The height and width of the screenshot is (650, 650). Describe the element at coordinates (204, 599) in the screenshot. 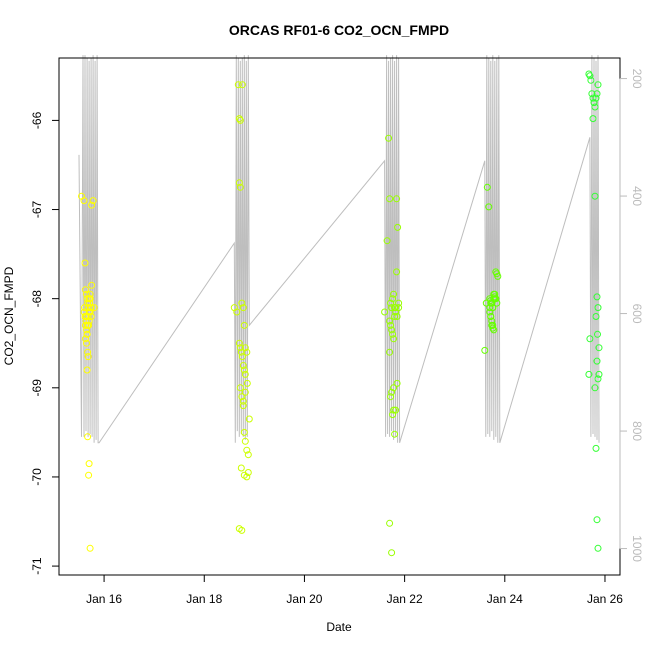

I see `x-tick-label: Jan 18` at that location.